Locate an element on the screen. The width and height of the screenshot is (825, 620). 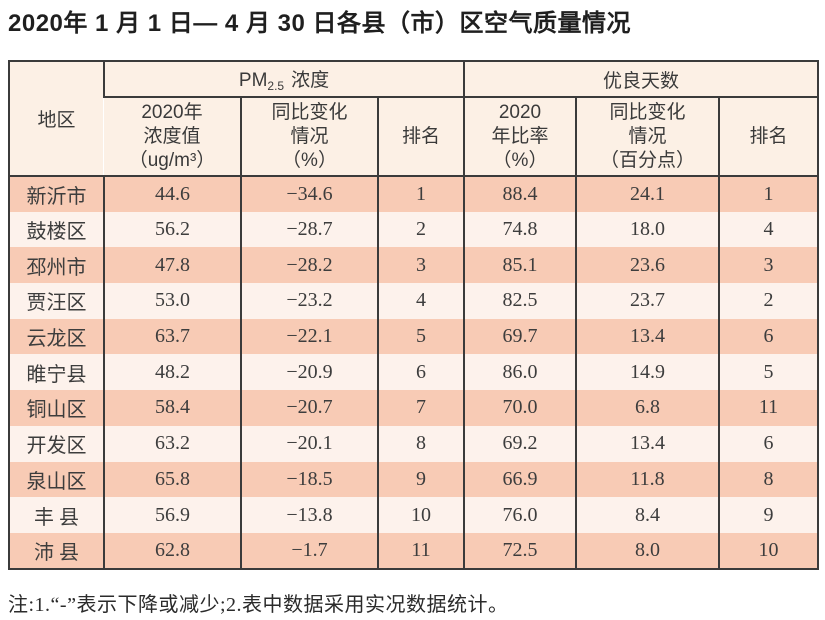
header-good-days-group: 优良天数 is located at coordinates (640, 79).